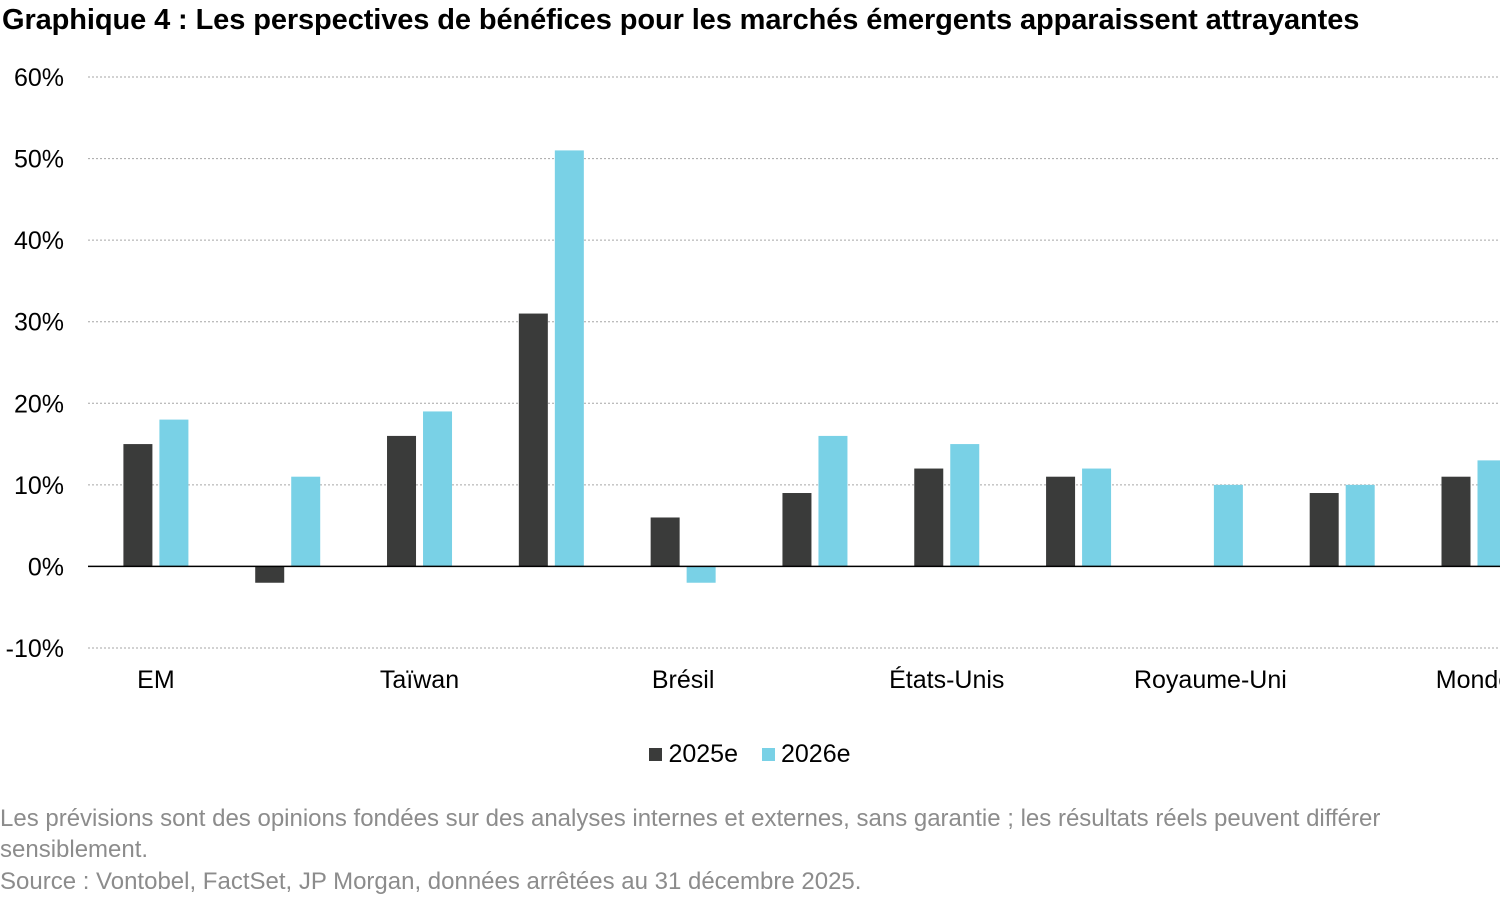 This screenshot has height=897, width=1500. Describe the element at coordinates (46, 567) in the screenshot. I see `y-tick-label: 0%` at that location.